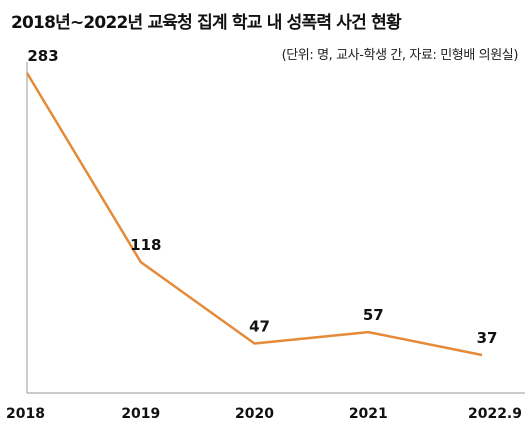 Image resolution: width=530 pixels, height=431 pixels. What do you see at coordinates (495, 414) in the screenshot?
I see `x-tick-label: 2022.9` at bounding box center [495, 414].